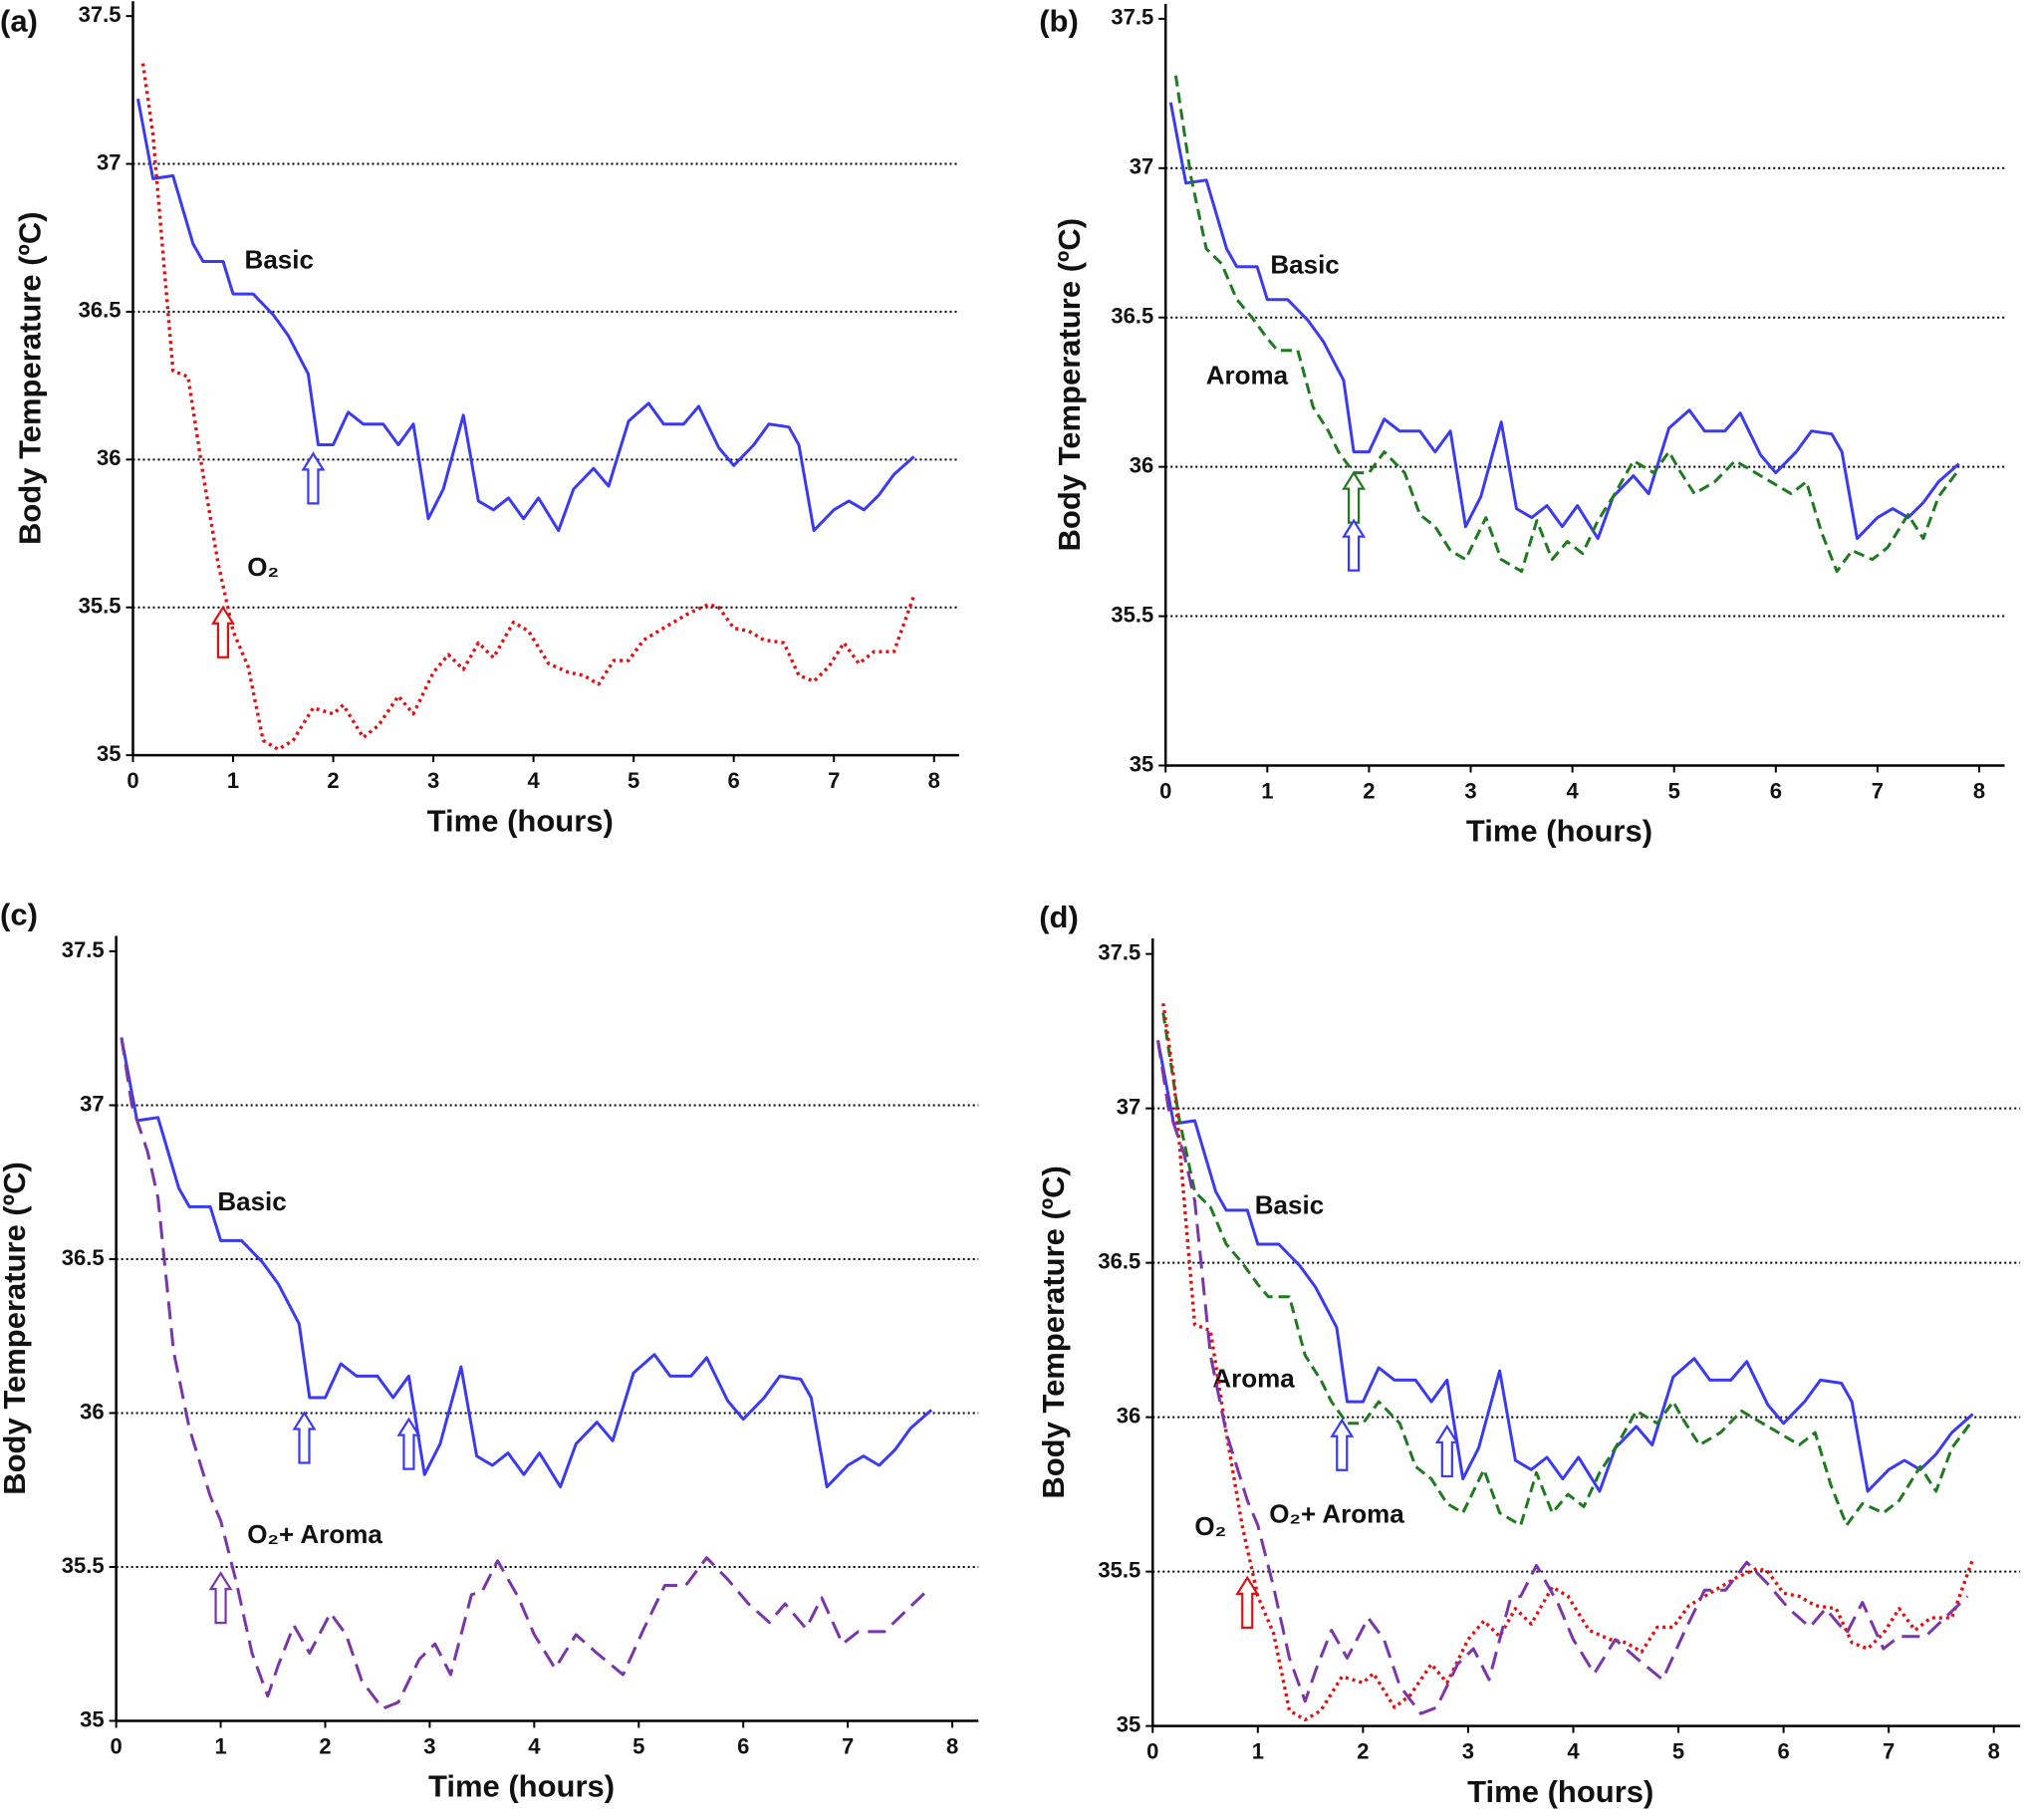 The image size is (2024, 1820). I want to click on panel-label: (d), so click(1059, 917).